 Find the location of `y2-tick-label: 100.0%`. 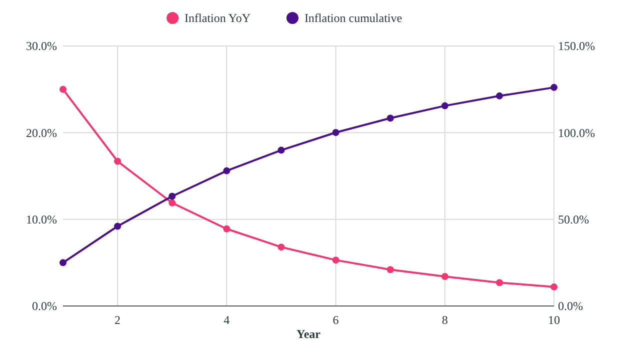

y2-tick-label: 100.0% is located at coordinates (576, 133).